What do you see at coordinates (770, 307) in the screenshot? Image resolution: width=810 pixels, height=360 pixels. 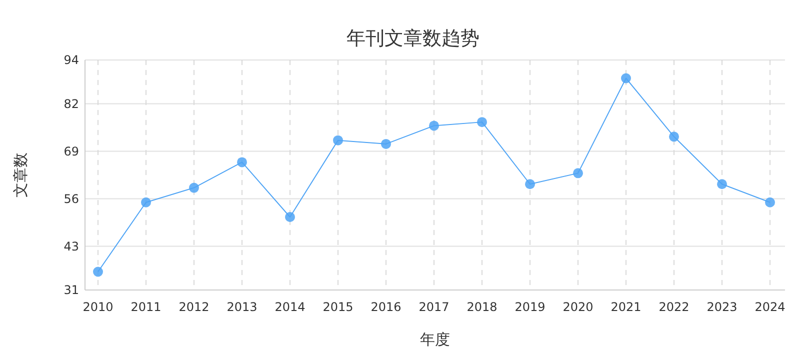 I see `x-tick-label: 2024` at bounding box center [770, 307].